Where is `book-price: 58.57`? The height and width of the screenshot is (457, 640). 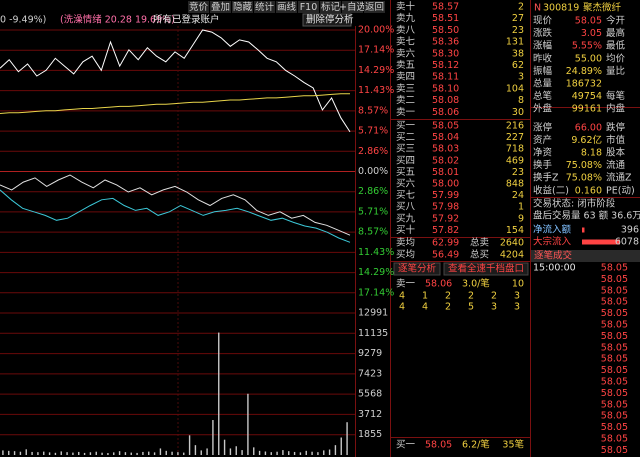 book-price: 58.57 is located at coordinates (445, 7).